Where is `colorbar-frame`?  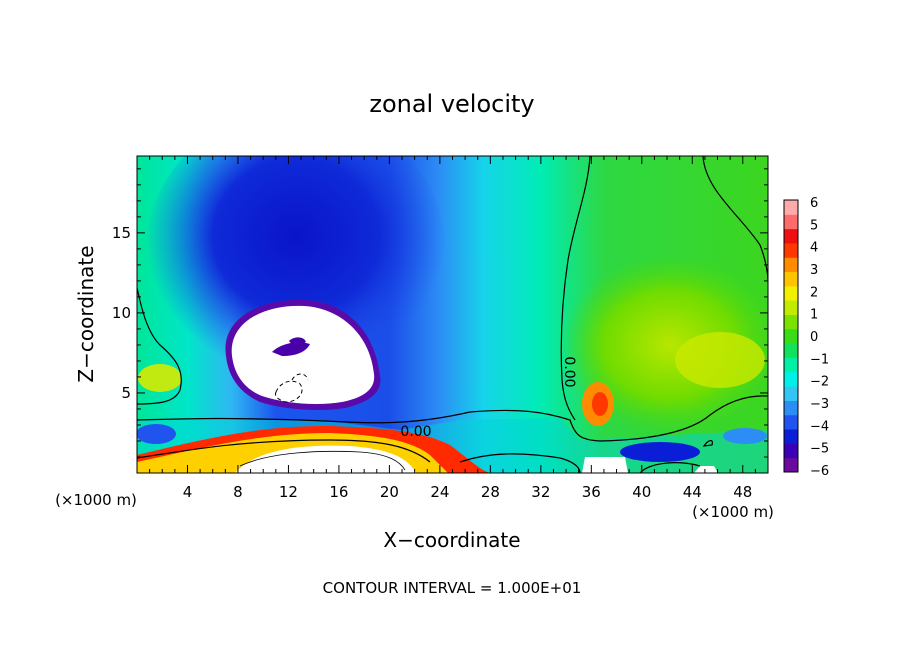
colorbar-frame is located at coordinates (791, 336).